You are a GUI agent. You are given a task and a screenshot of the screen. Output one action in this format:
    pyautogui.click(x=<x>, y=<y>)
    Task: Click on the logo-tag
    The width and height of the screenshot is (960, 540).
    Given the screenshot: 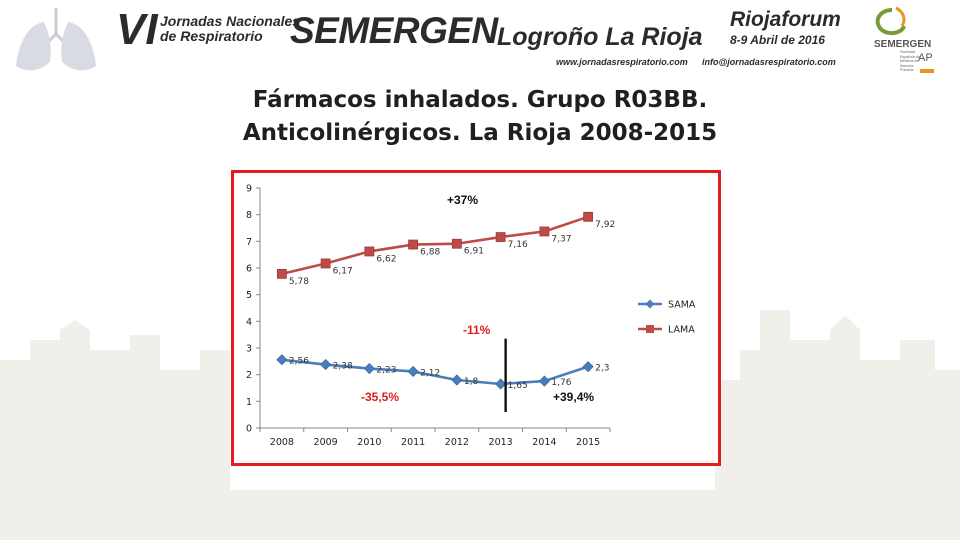 What is the action you would take?
    pyautogui.click(x=927, y=71)
    